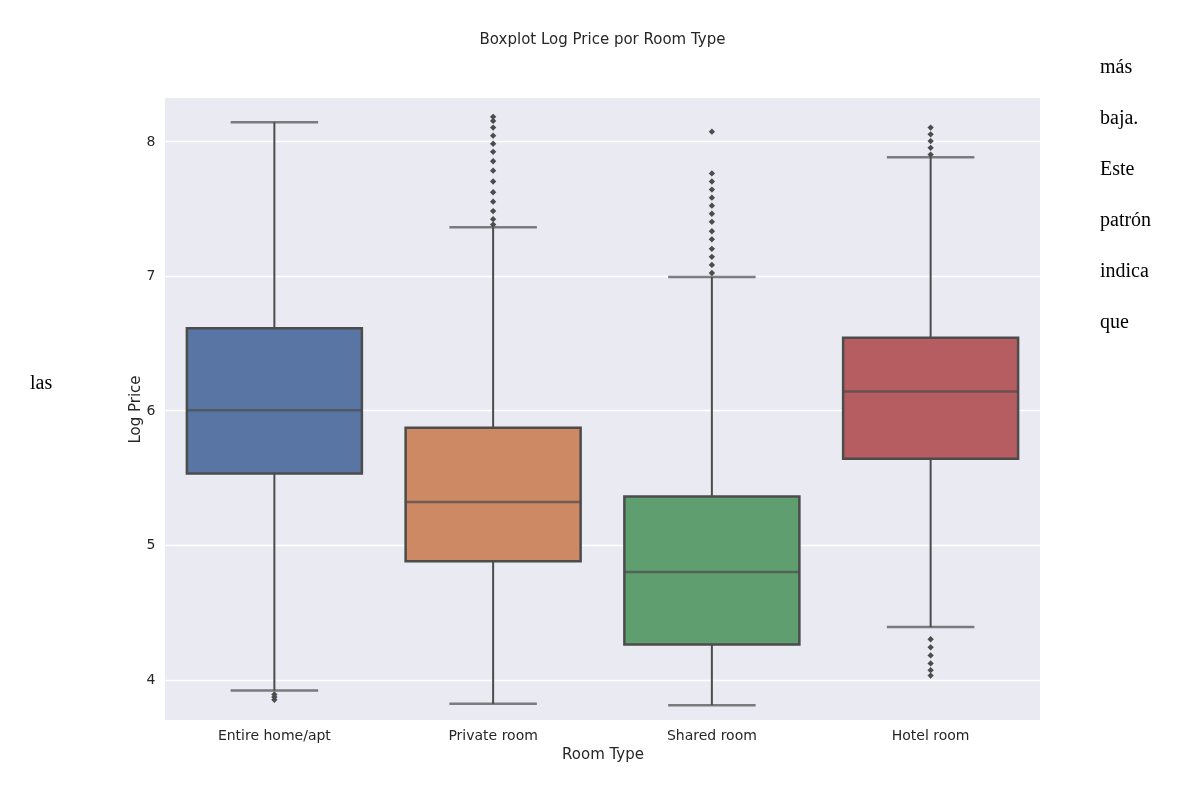 Image resolution: width=1187 pixels, height=806 pixels. Describe the element at coordinates (493, 734) in the screenshot. I see `x-tick-label: Private room` at that location.